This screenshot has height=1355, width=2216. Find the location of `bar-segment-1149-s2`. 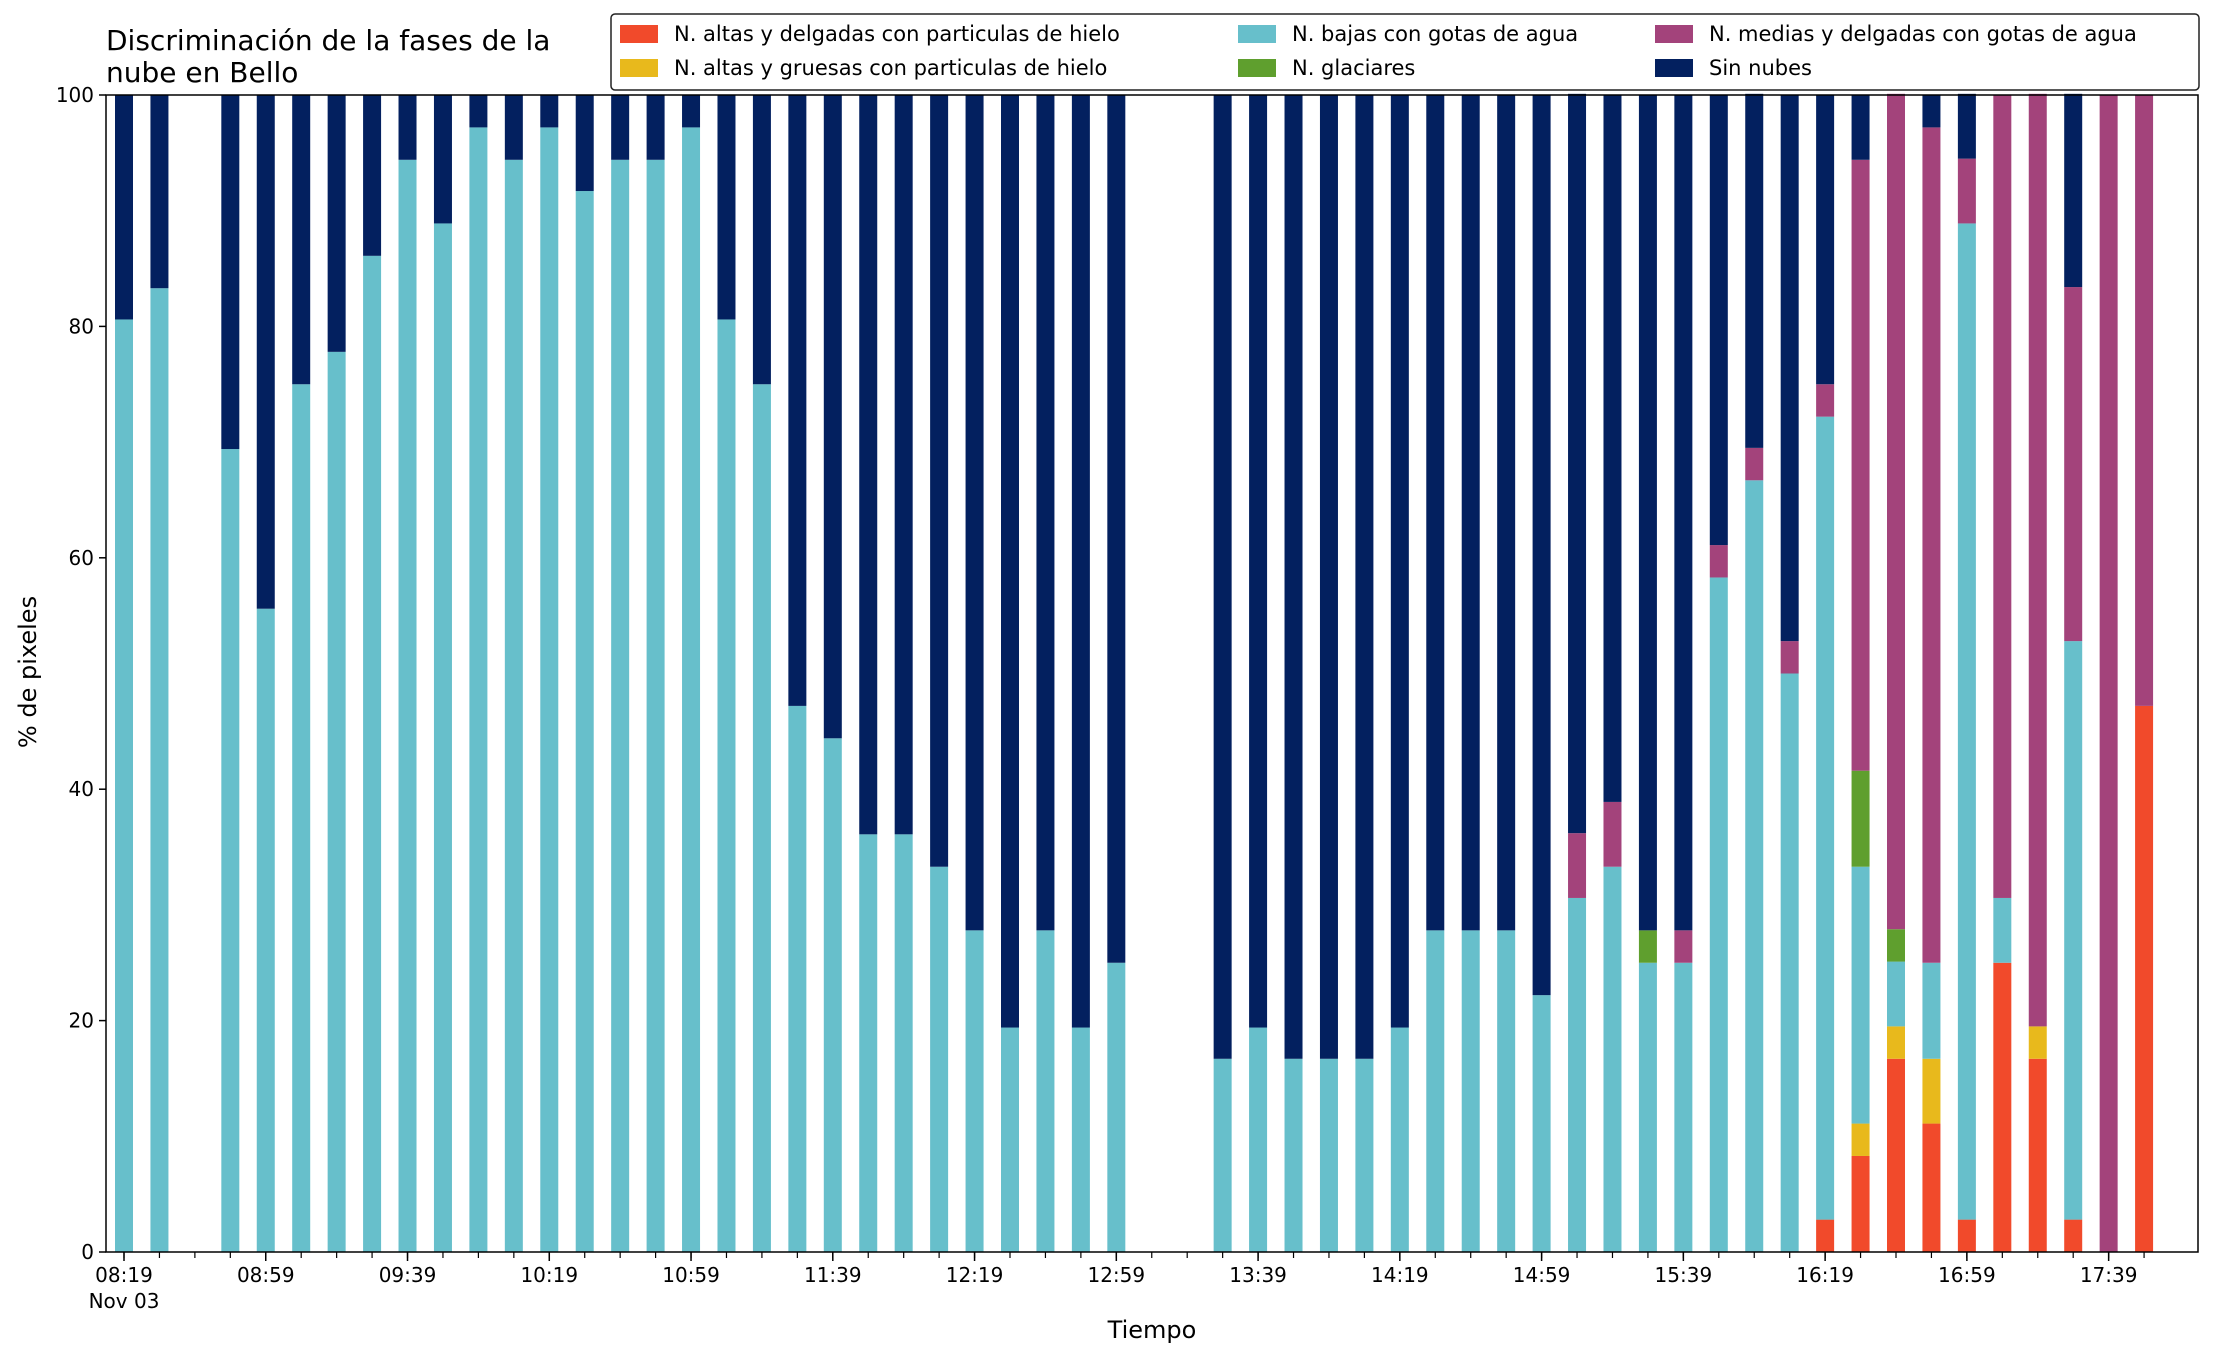

bar-segment-1149-s2 is located at coordinates (868, 1043).